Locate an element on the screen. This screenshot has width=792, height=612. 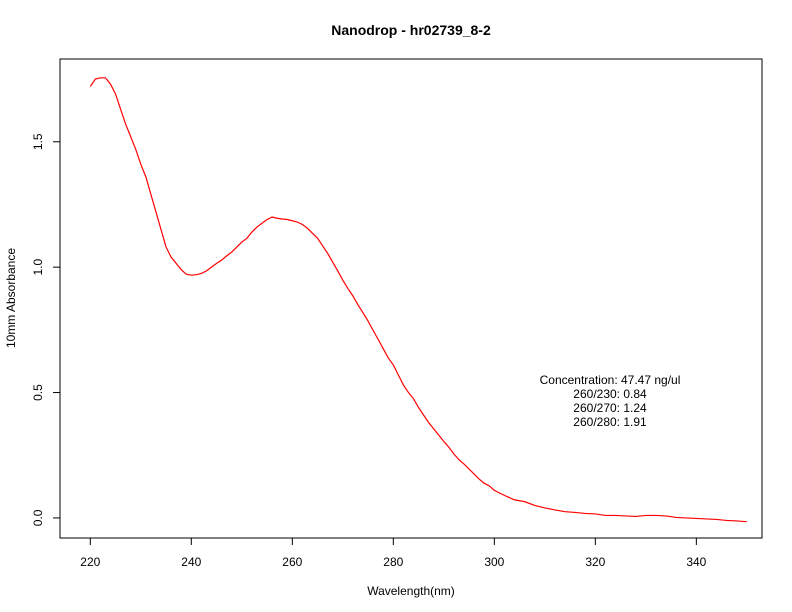
x-tick-label: 340 is located at coordinates (696, 562).